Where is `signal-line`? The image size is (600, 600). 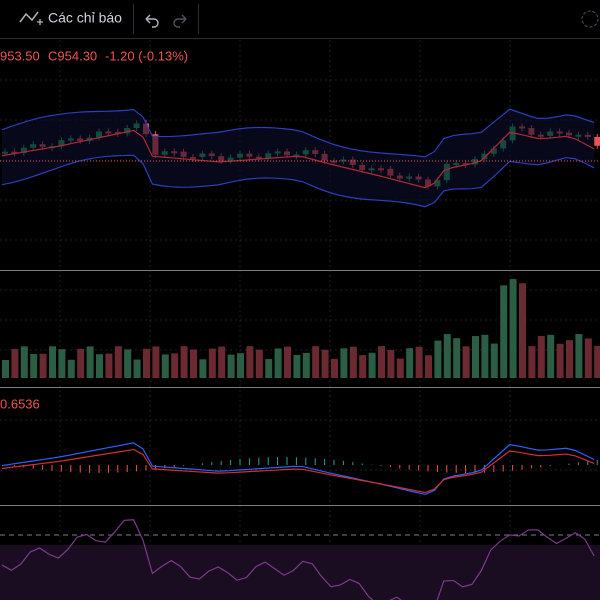 signal-line is located at coordinates (298, 471).